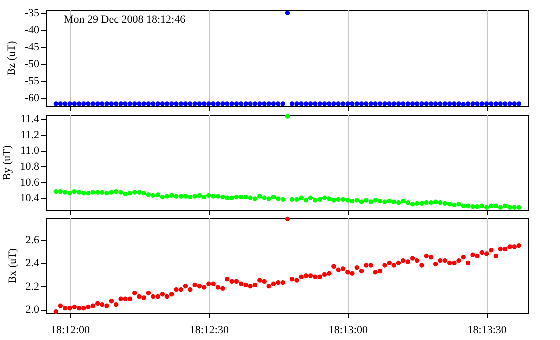 The image size is (560, 340). Describe the element at coordinates (30, 182) in the screenshot. I see `y-tick-label: 10.6` at that location.